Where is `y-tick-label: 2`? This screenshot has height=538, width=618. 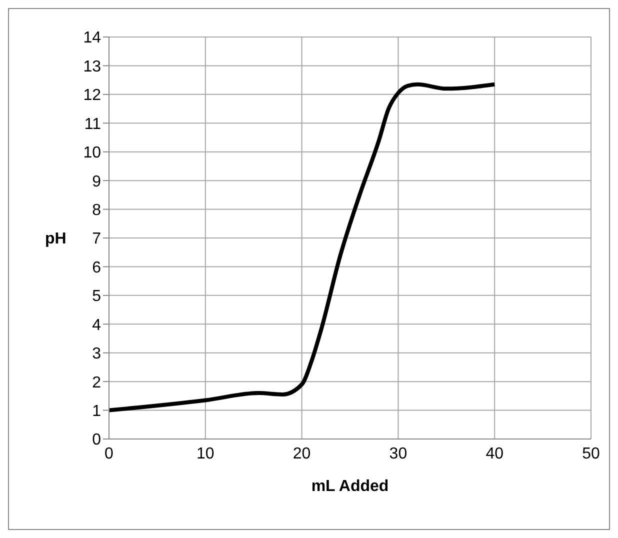 y-tick-label: 2 is located at coordinates (97, 383).